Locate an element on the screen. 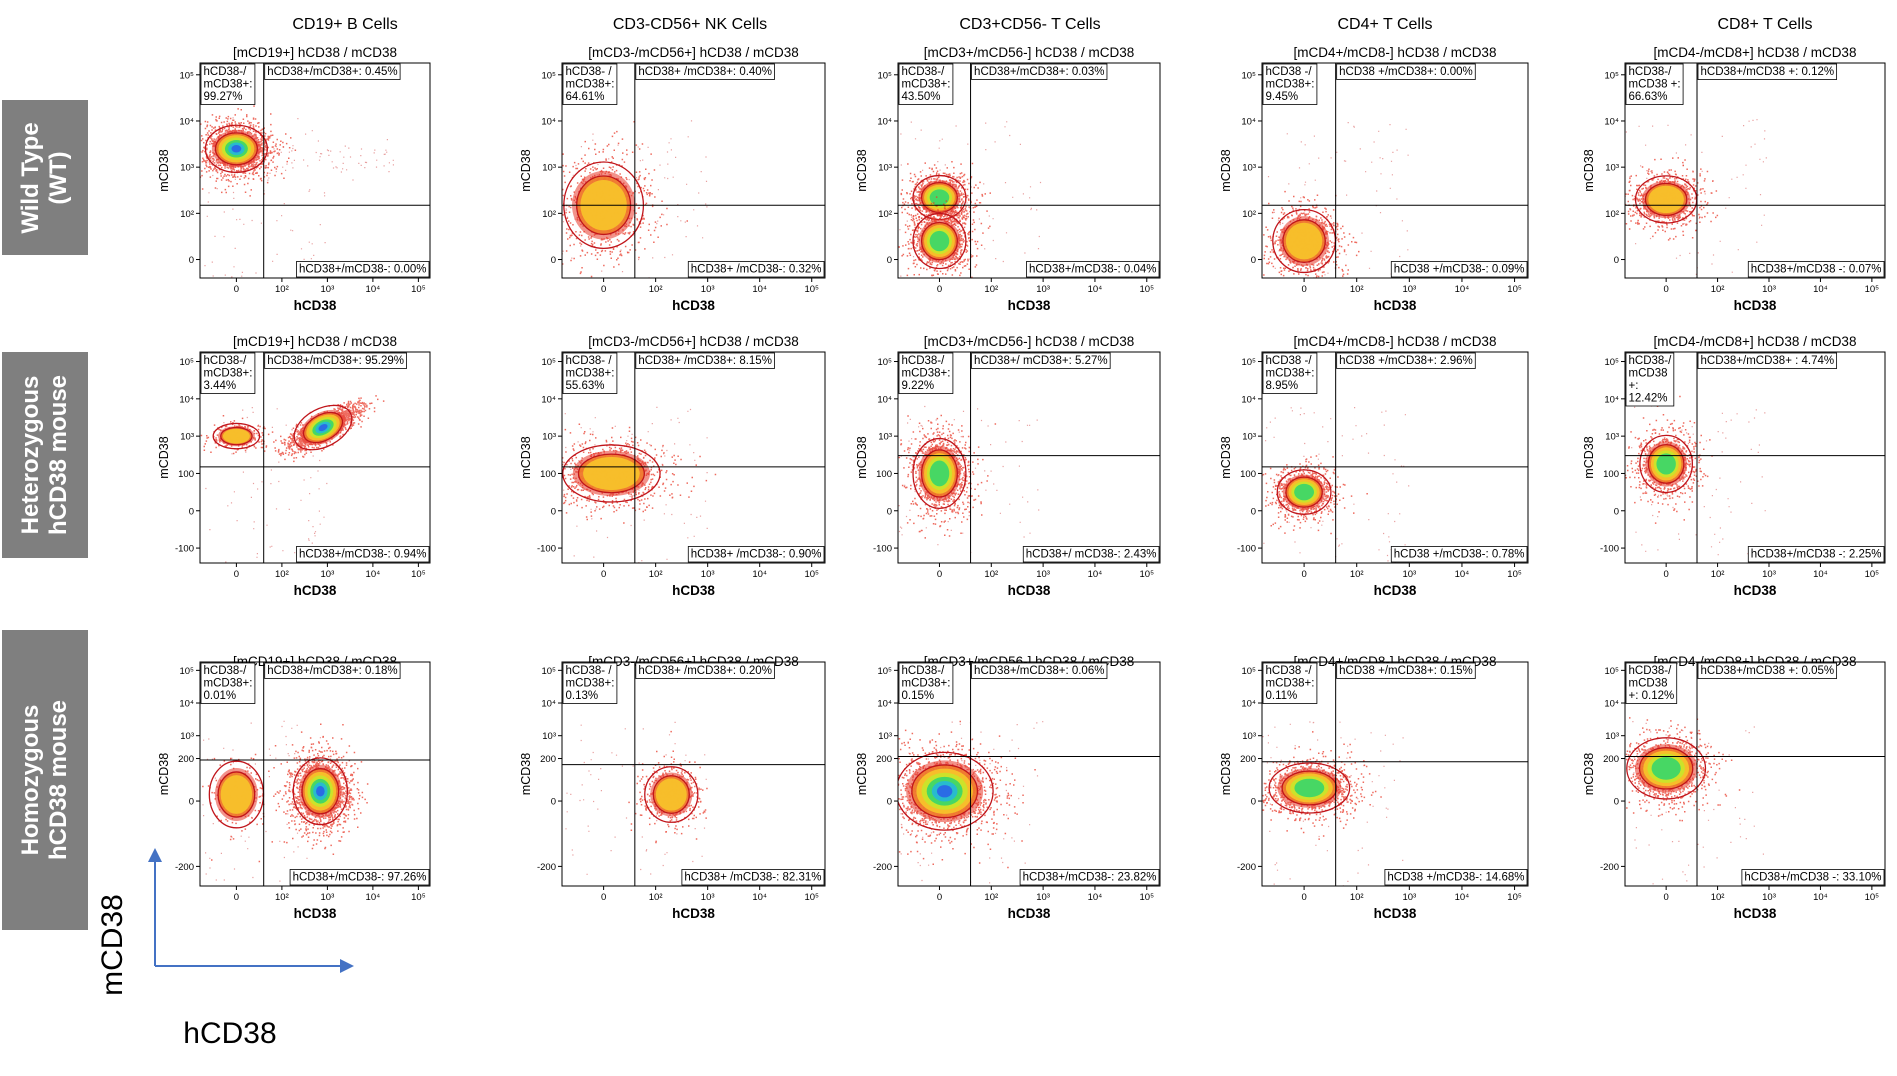 This screenshot has width=1897, height=1076. quadrant-label-text: mCD38 is located at coordinates (1648, 374).